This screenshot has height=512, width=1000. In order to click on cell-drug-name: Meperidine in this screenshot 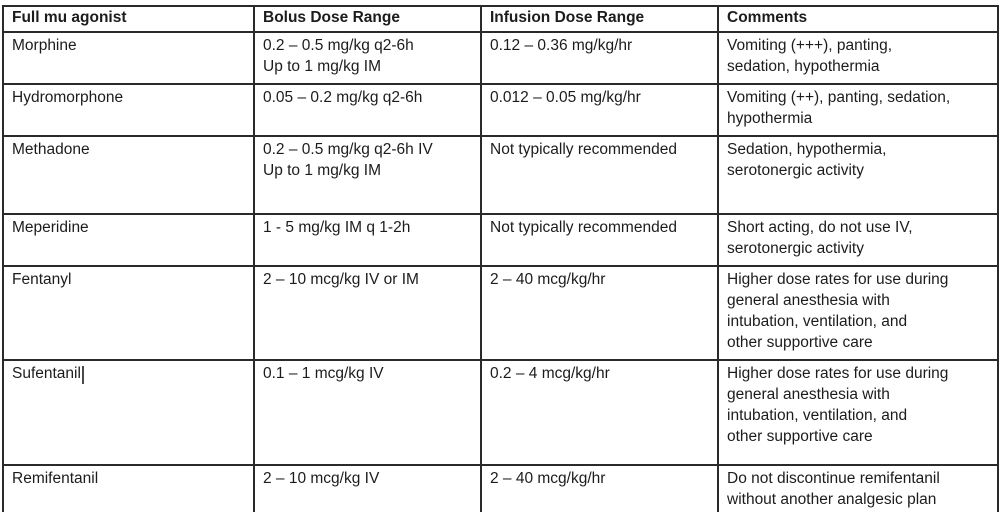, I will do `click(128, 240)`.